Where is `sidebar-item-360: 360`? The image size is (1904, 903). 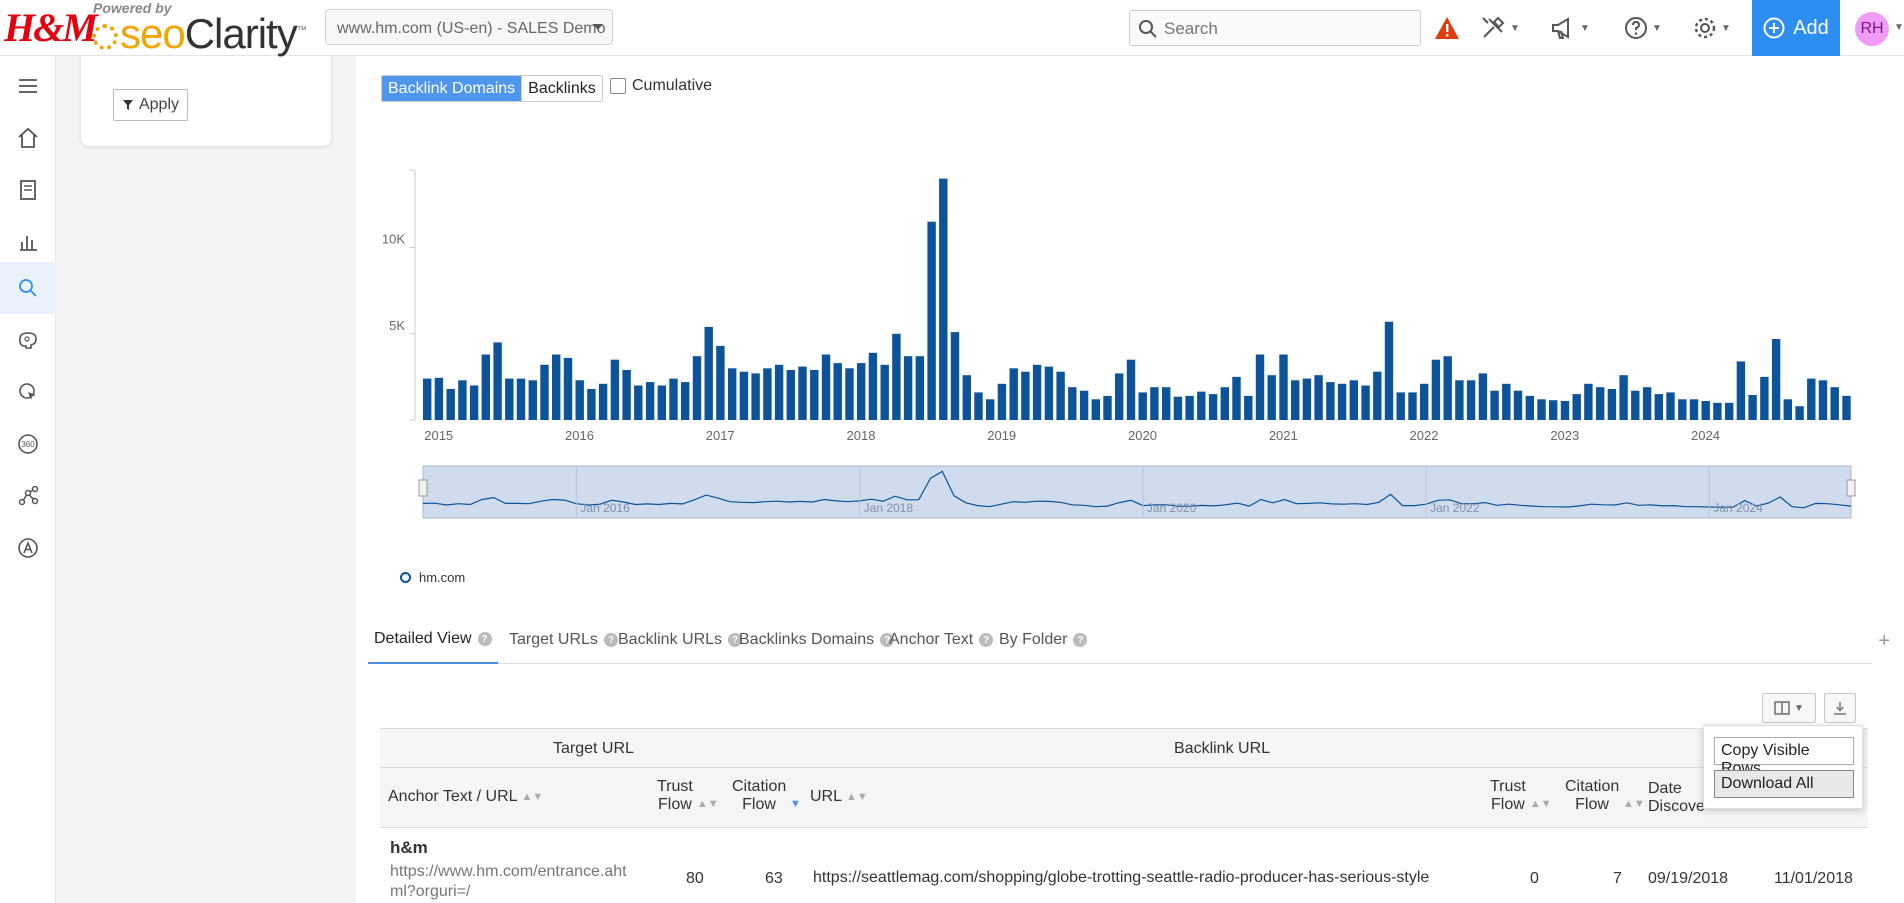 sidebar-item-360: 360 is located at coordinates (28, 444).